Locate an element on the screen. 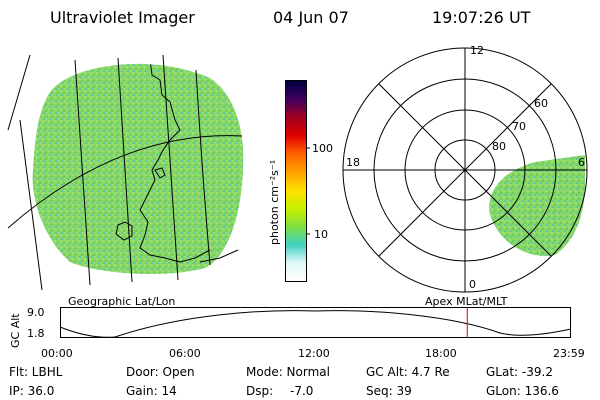 The height and width of the screenshot is (400, 600). instrument-title: Ultraviolet Imager is located at coordinates (122, 17).